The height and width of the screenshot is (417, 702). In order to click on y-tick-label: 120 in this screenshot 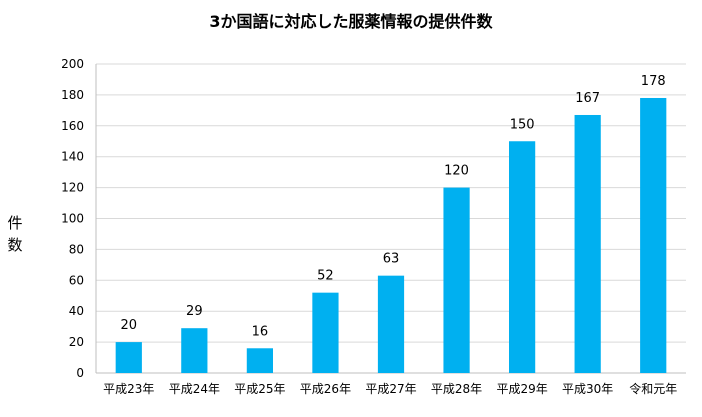, I will do `click(72, 188)`.